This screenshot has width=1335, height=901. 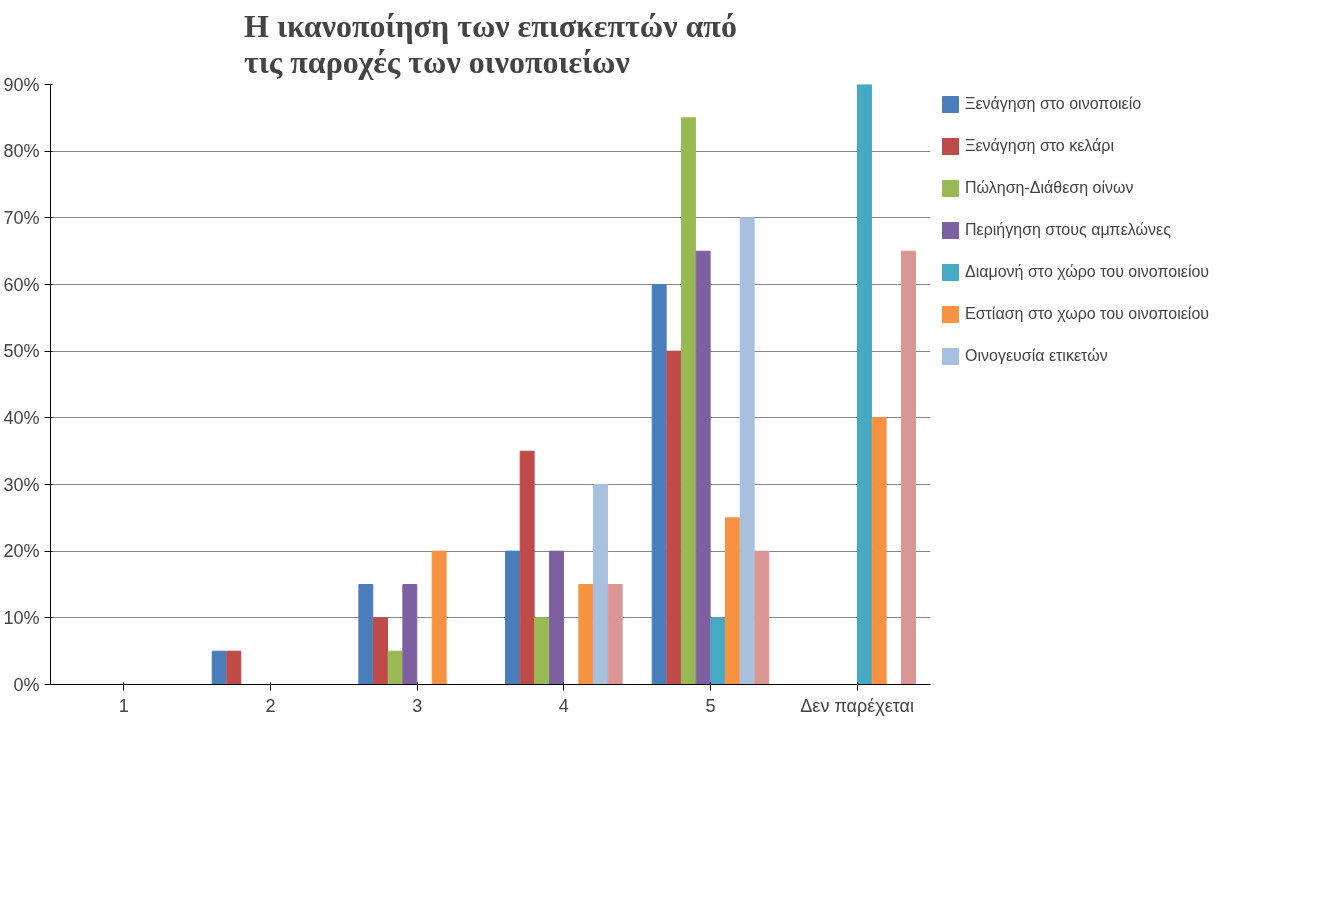 I want to click on y-tick-label: 60%, so click(x=21, y=284).